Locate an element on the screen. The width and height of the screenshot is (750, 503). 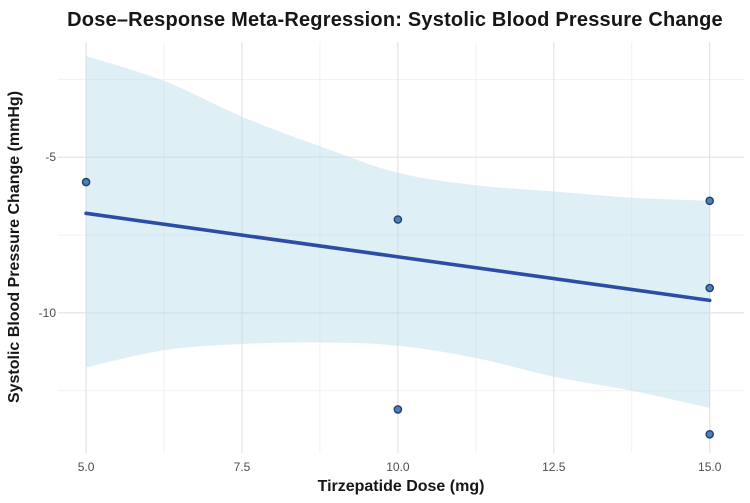
y-tick-label: -10 is located at coordinates (48, 313).